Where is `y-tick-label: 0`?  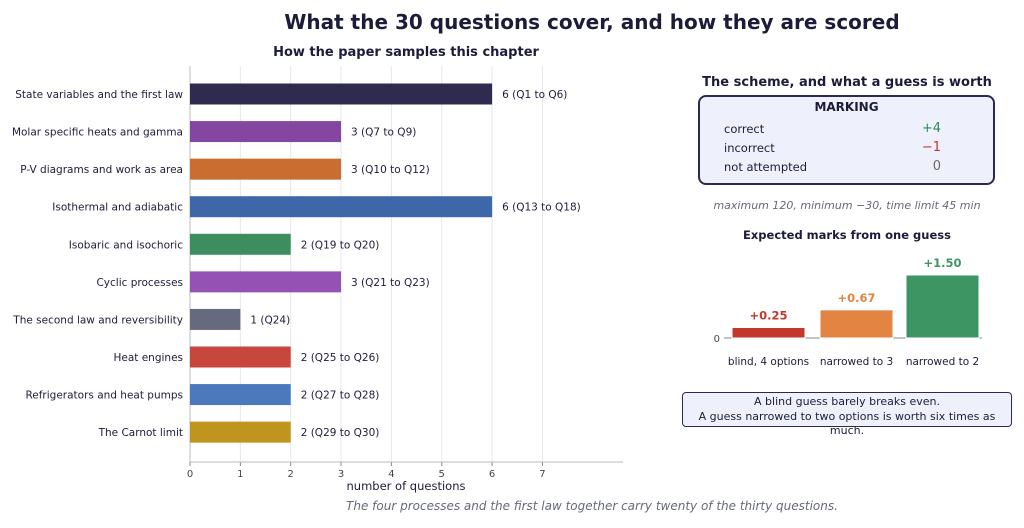
y-tick-label: 0 is located at coordinates (717, 339).